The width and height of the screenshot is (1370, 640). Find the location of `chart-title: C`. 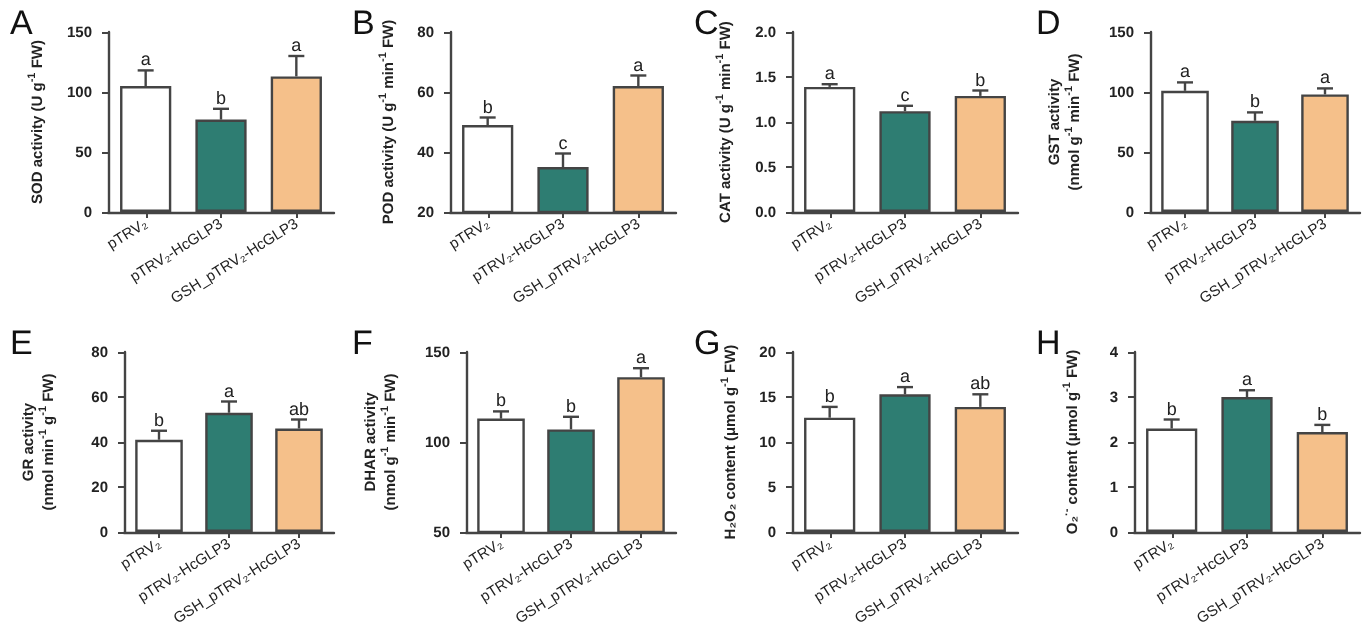

chart-title: C is located at coordinates (706, 23).